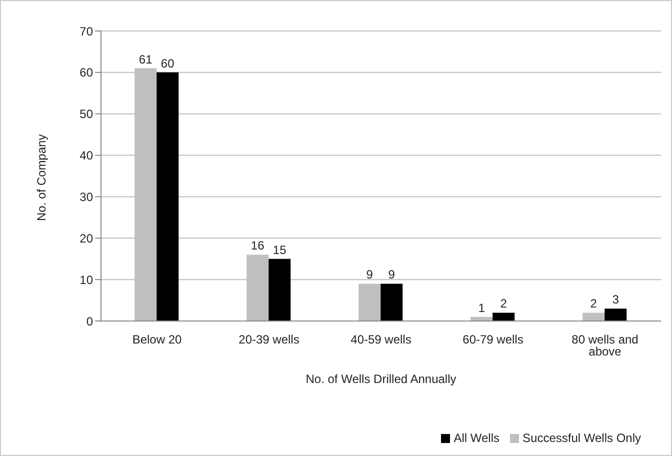 The width and height of the screenshot is (672, 456). What do you see at coordinates (482, 307) in the screenshot?
I see `data-label: 1` at bounding box center [482, 307].